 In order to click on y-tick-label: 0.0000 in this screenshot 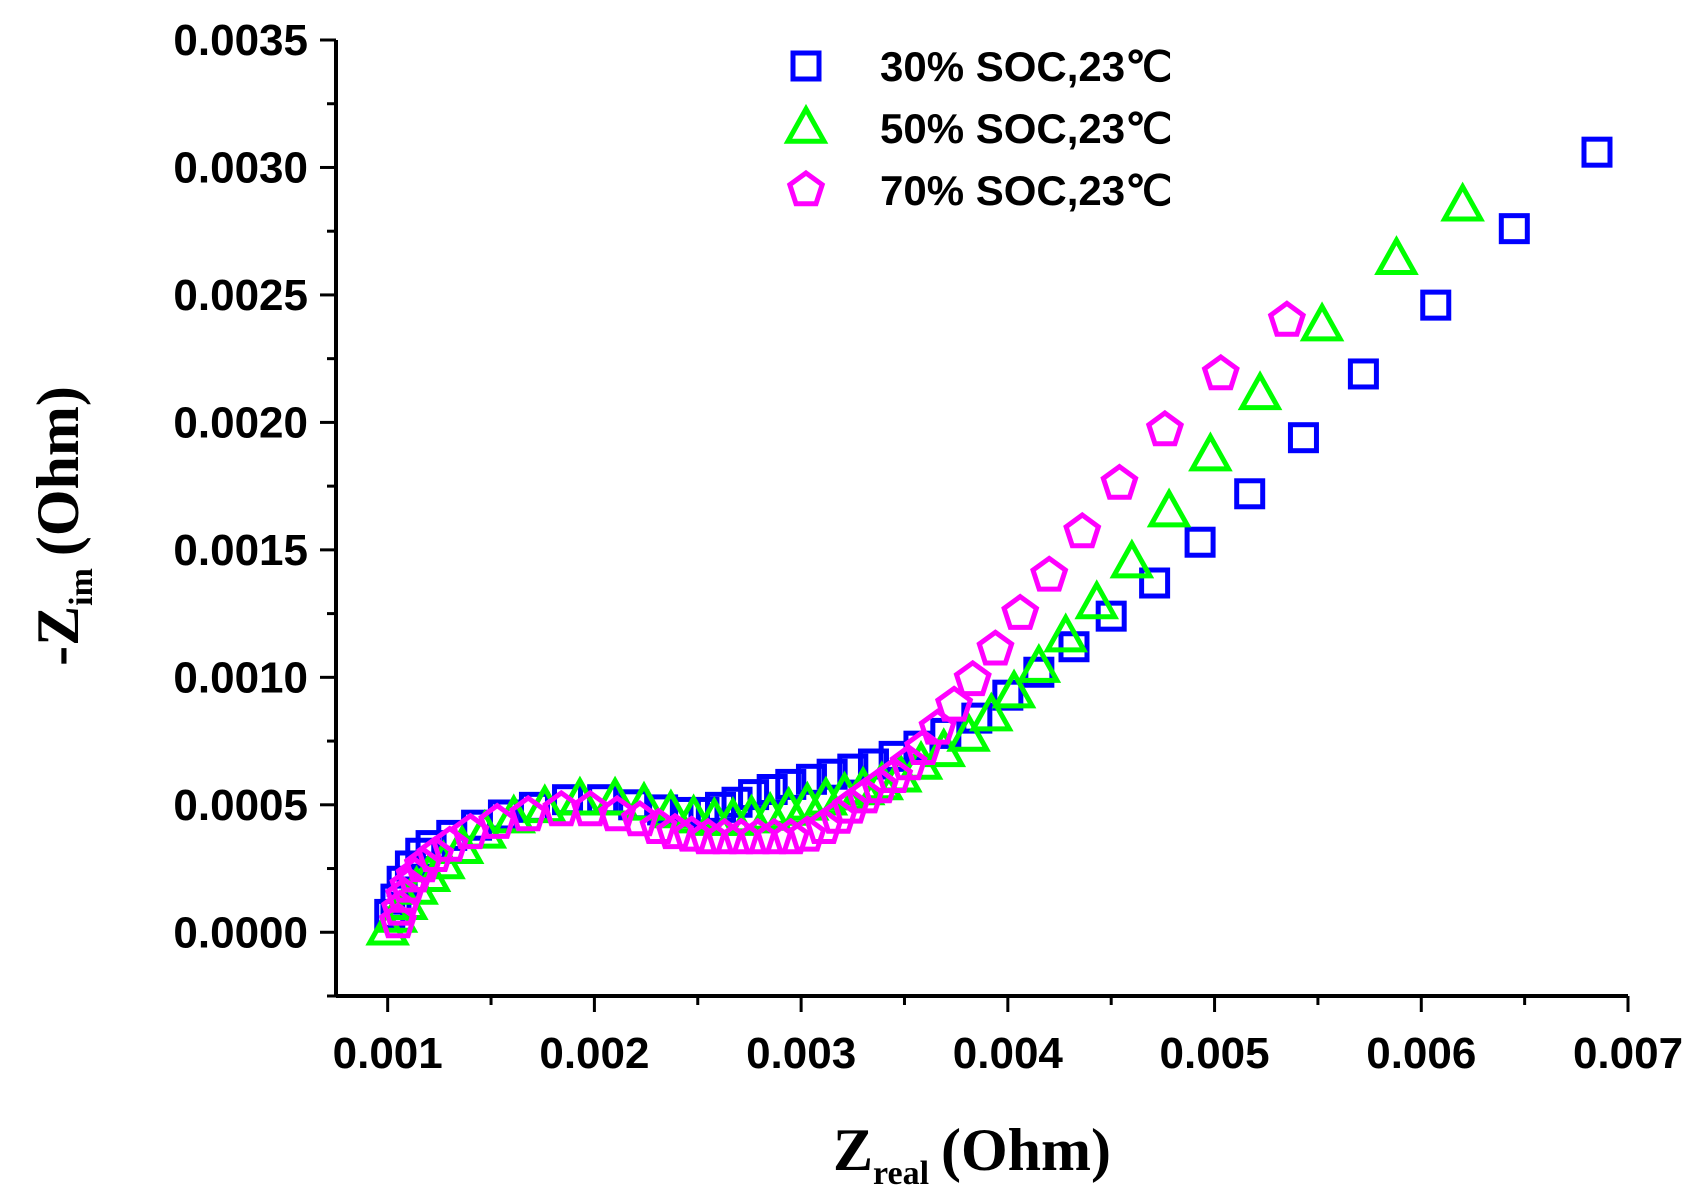, I will do `click(240, 932)`.